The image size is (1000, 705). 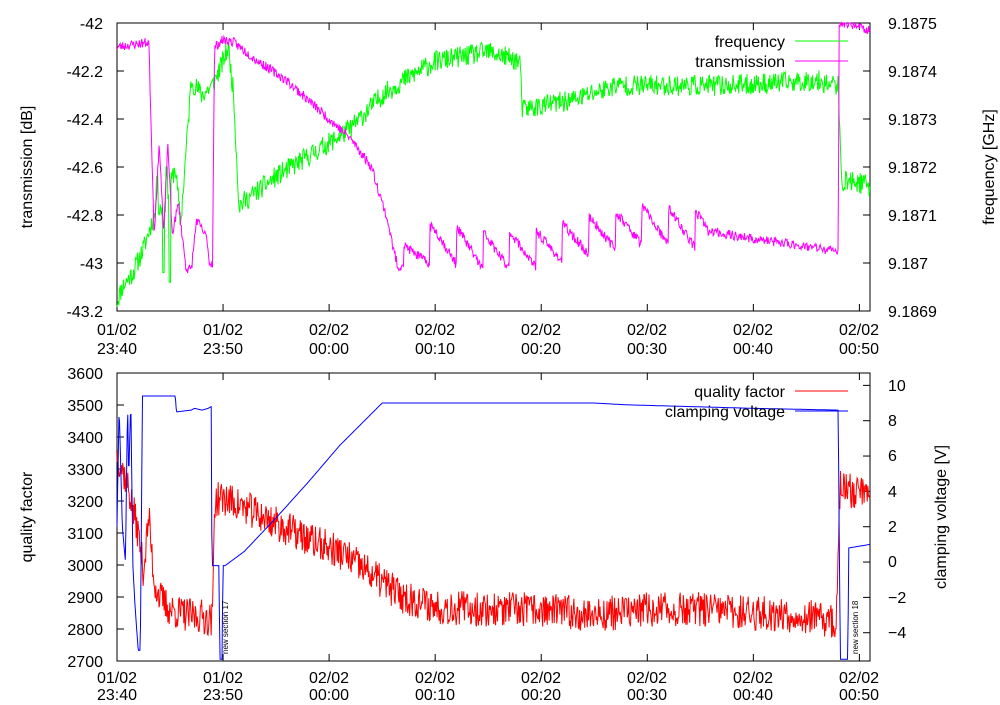 I want to click on bottom-left-tick-label: 3400, so click(x=85, y=438).